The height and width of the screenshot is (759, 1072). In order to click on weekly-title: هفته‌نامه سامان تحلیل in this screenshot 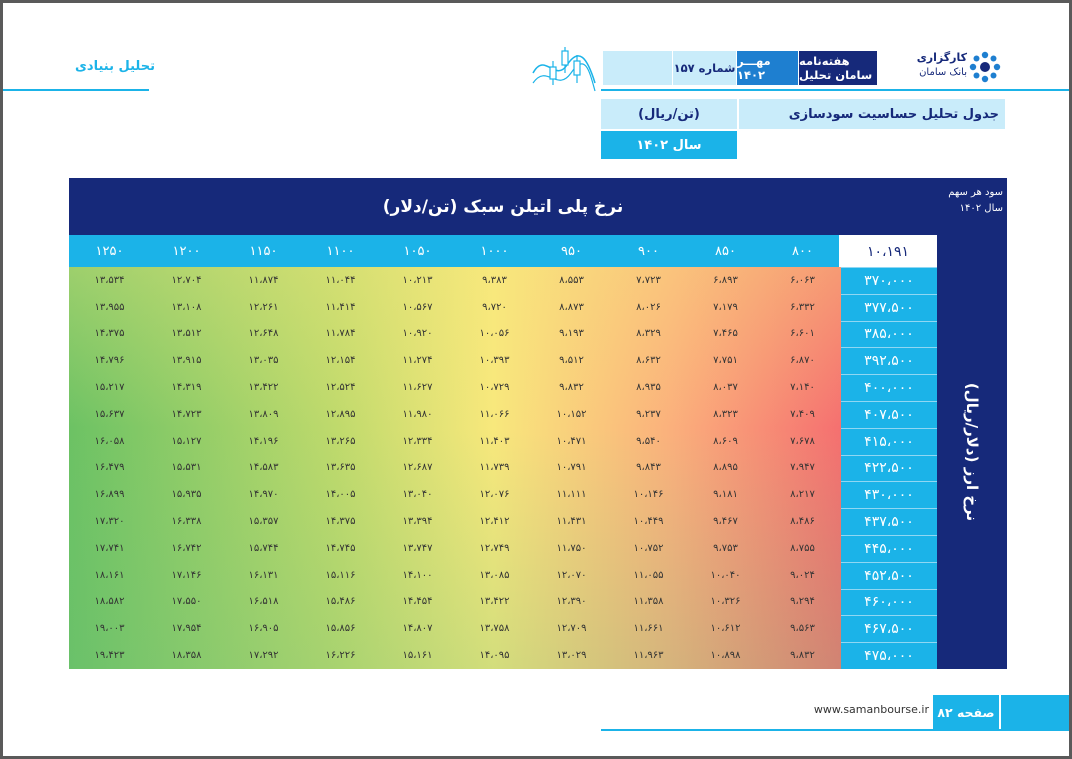, I will do `click(838, 68)`.